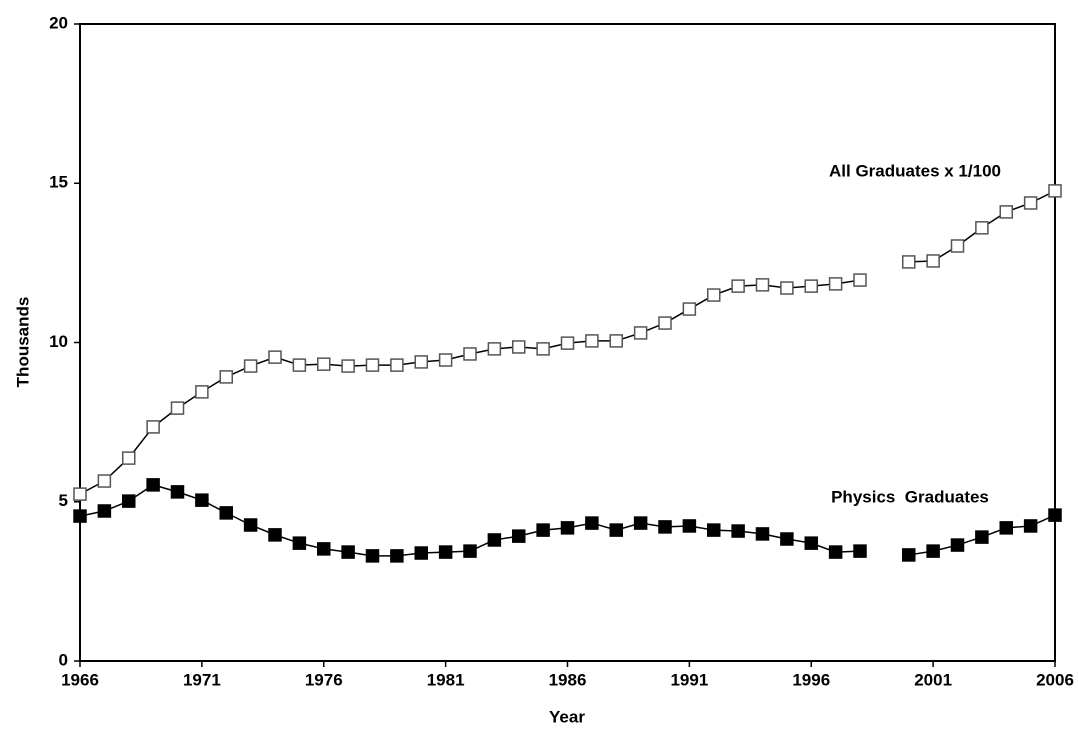 This screenshot has width=1078, height=731. Describe the element at coordinates (80, 679) in the screenshot. I see `x-tick-label: 1966` at that location.